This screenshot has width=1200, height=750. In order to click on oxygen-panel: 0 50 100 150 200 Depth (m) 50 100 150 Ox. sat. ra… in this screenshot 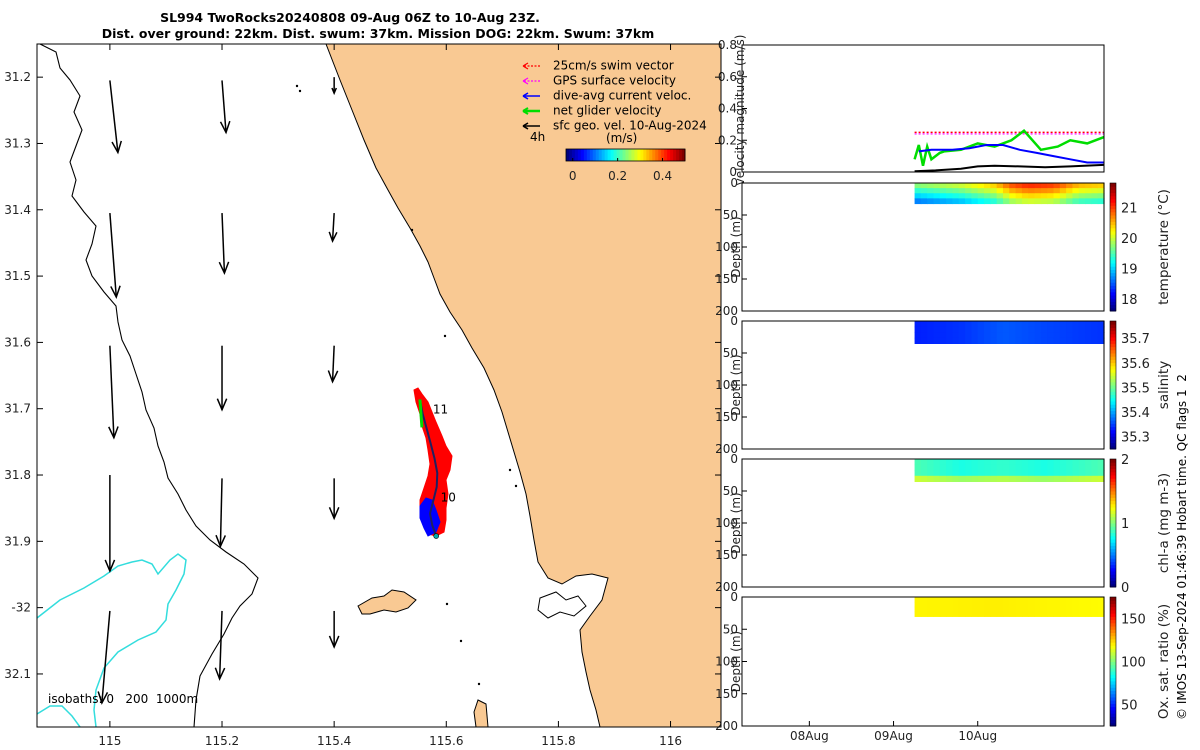, I will do `click(943, 666)`.